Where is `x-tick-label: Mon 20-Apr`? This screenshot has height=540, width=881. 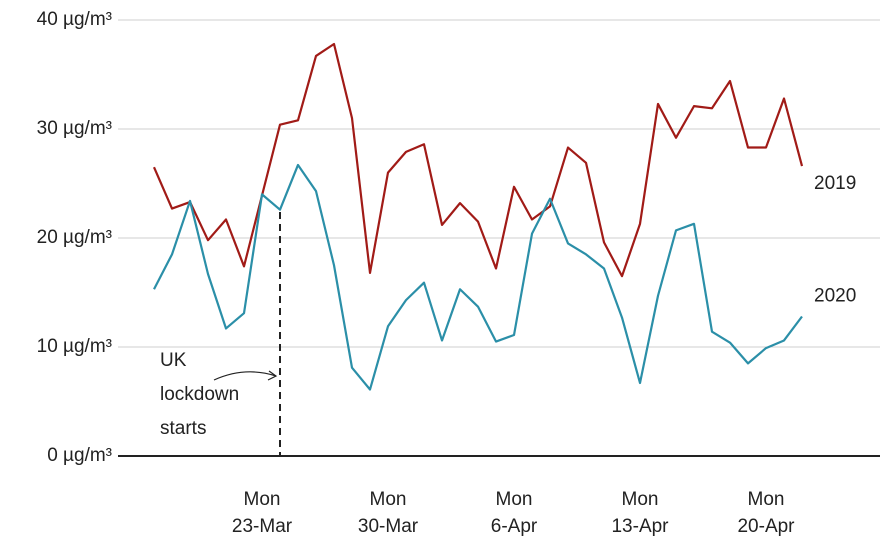
x-tick-label: Mon 20-Apr is located at coordinates (766, 513).